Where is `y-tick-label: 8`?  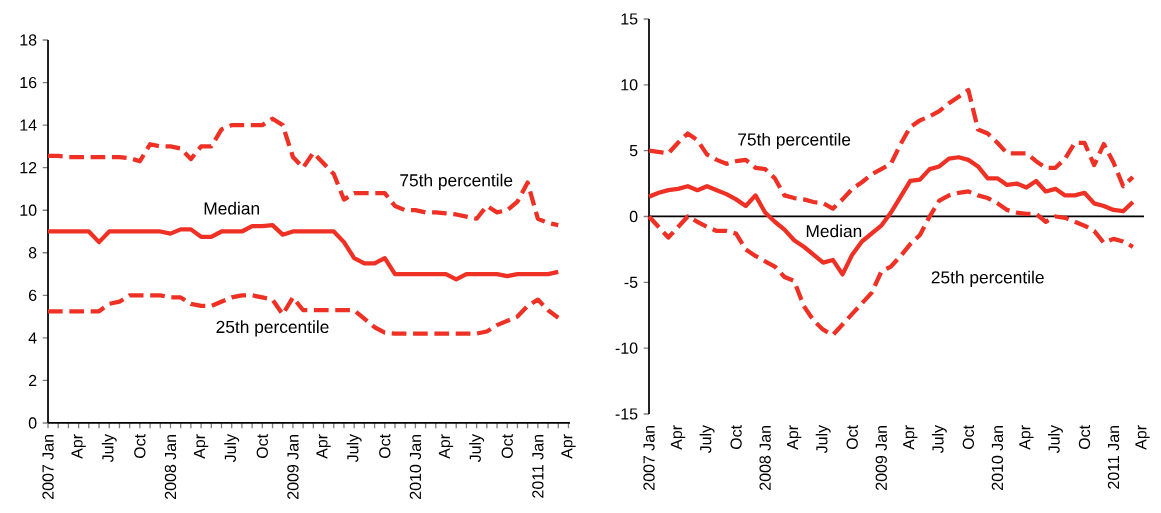
y-tick-label: 8 is located at coordinates (32, 253).